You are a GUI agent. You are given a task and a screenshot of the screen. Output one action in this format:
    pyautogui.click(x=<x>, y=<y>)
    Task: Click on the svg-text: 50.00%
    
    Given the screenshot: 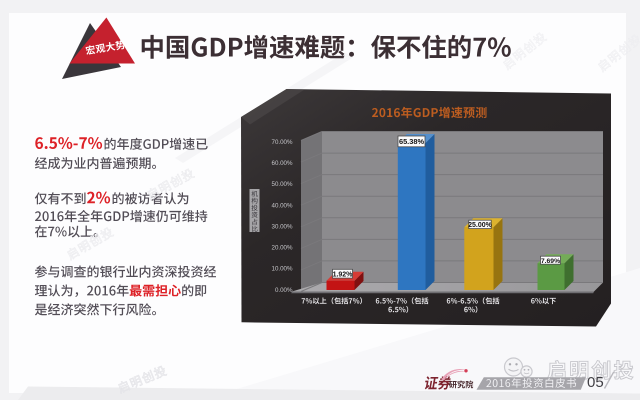 What is the action you would take?
    pyautogui.click(x=282, y=184)
    